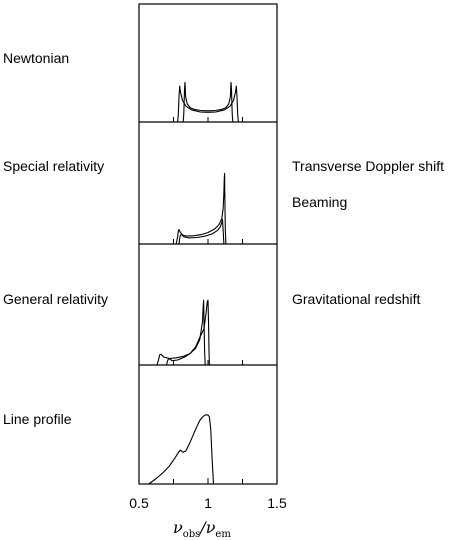 The width and height of the screenshot is (475, 540). I want to click on x-tick-label: 1, so click(208, 503).